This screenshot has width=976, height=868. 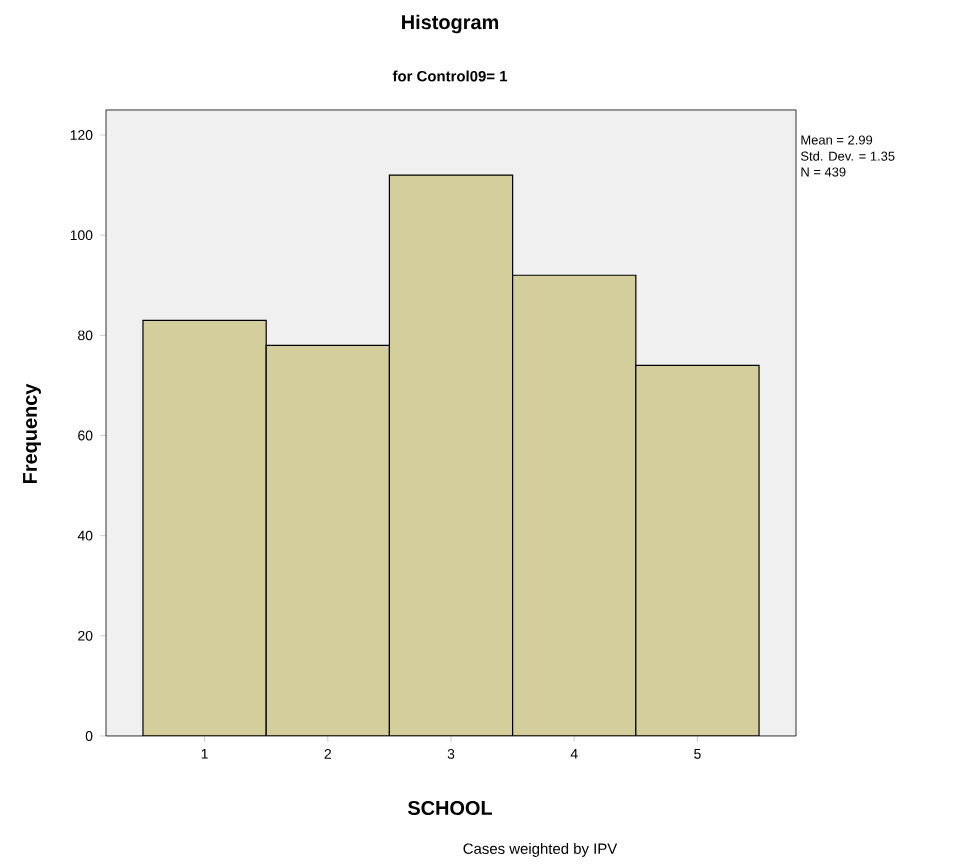 I want to click on chart-title: Histogram, so click(x=450, y=24).